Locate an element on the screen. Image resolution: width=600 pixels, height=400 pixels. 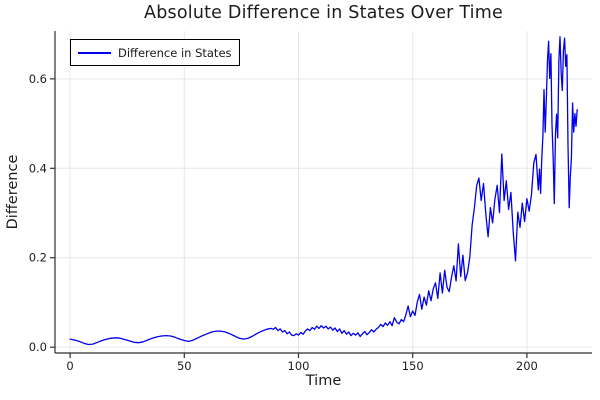
y-tick-label: 0.2 is located at coordinates (38, 258).